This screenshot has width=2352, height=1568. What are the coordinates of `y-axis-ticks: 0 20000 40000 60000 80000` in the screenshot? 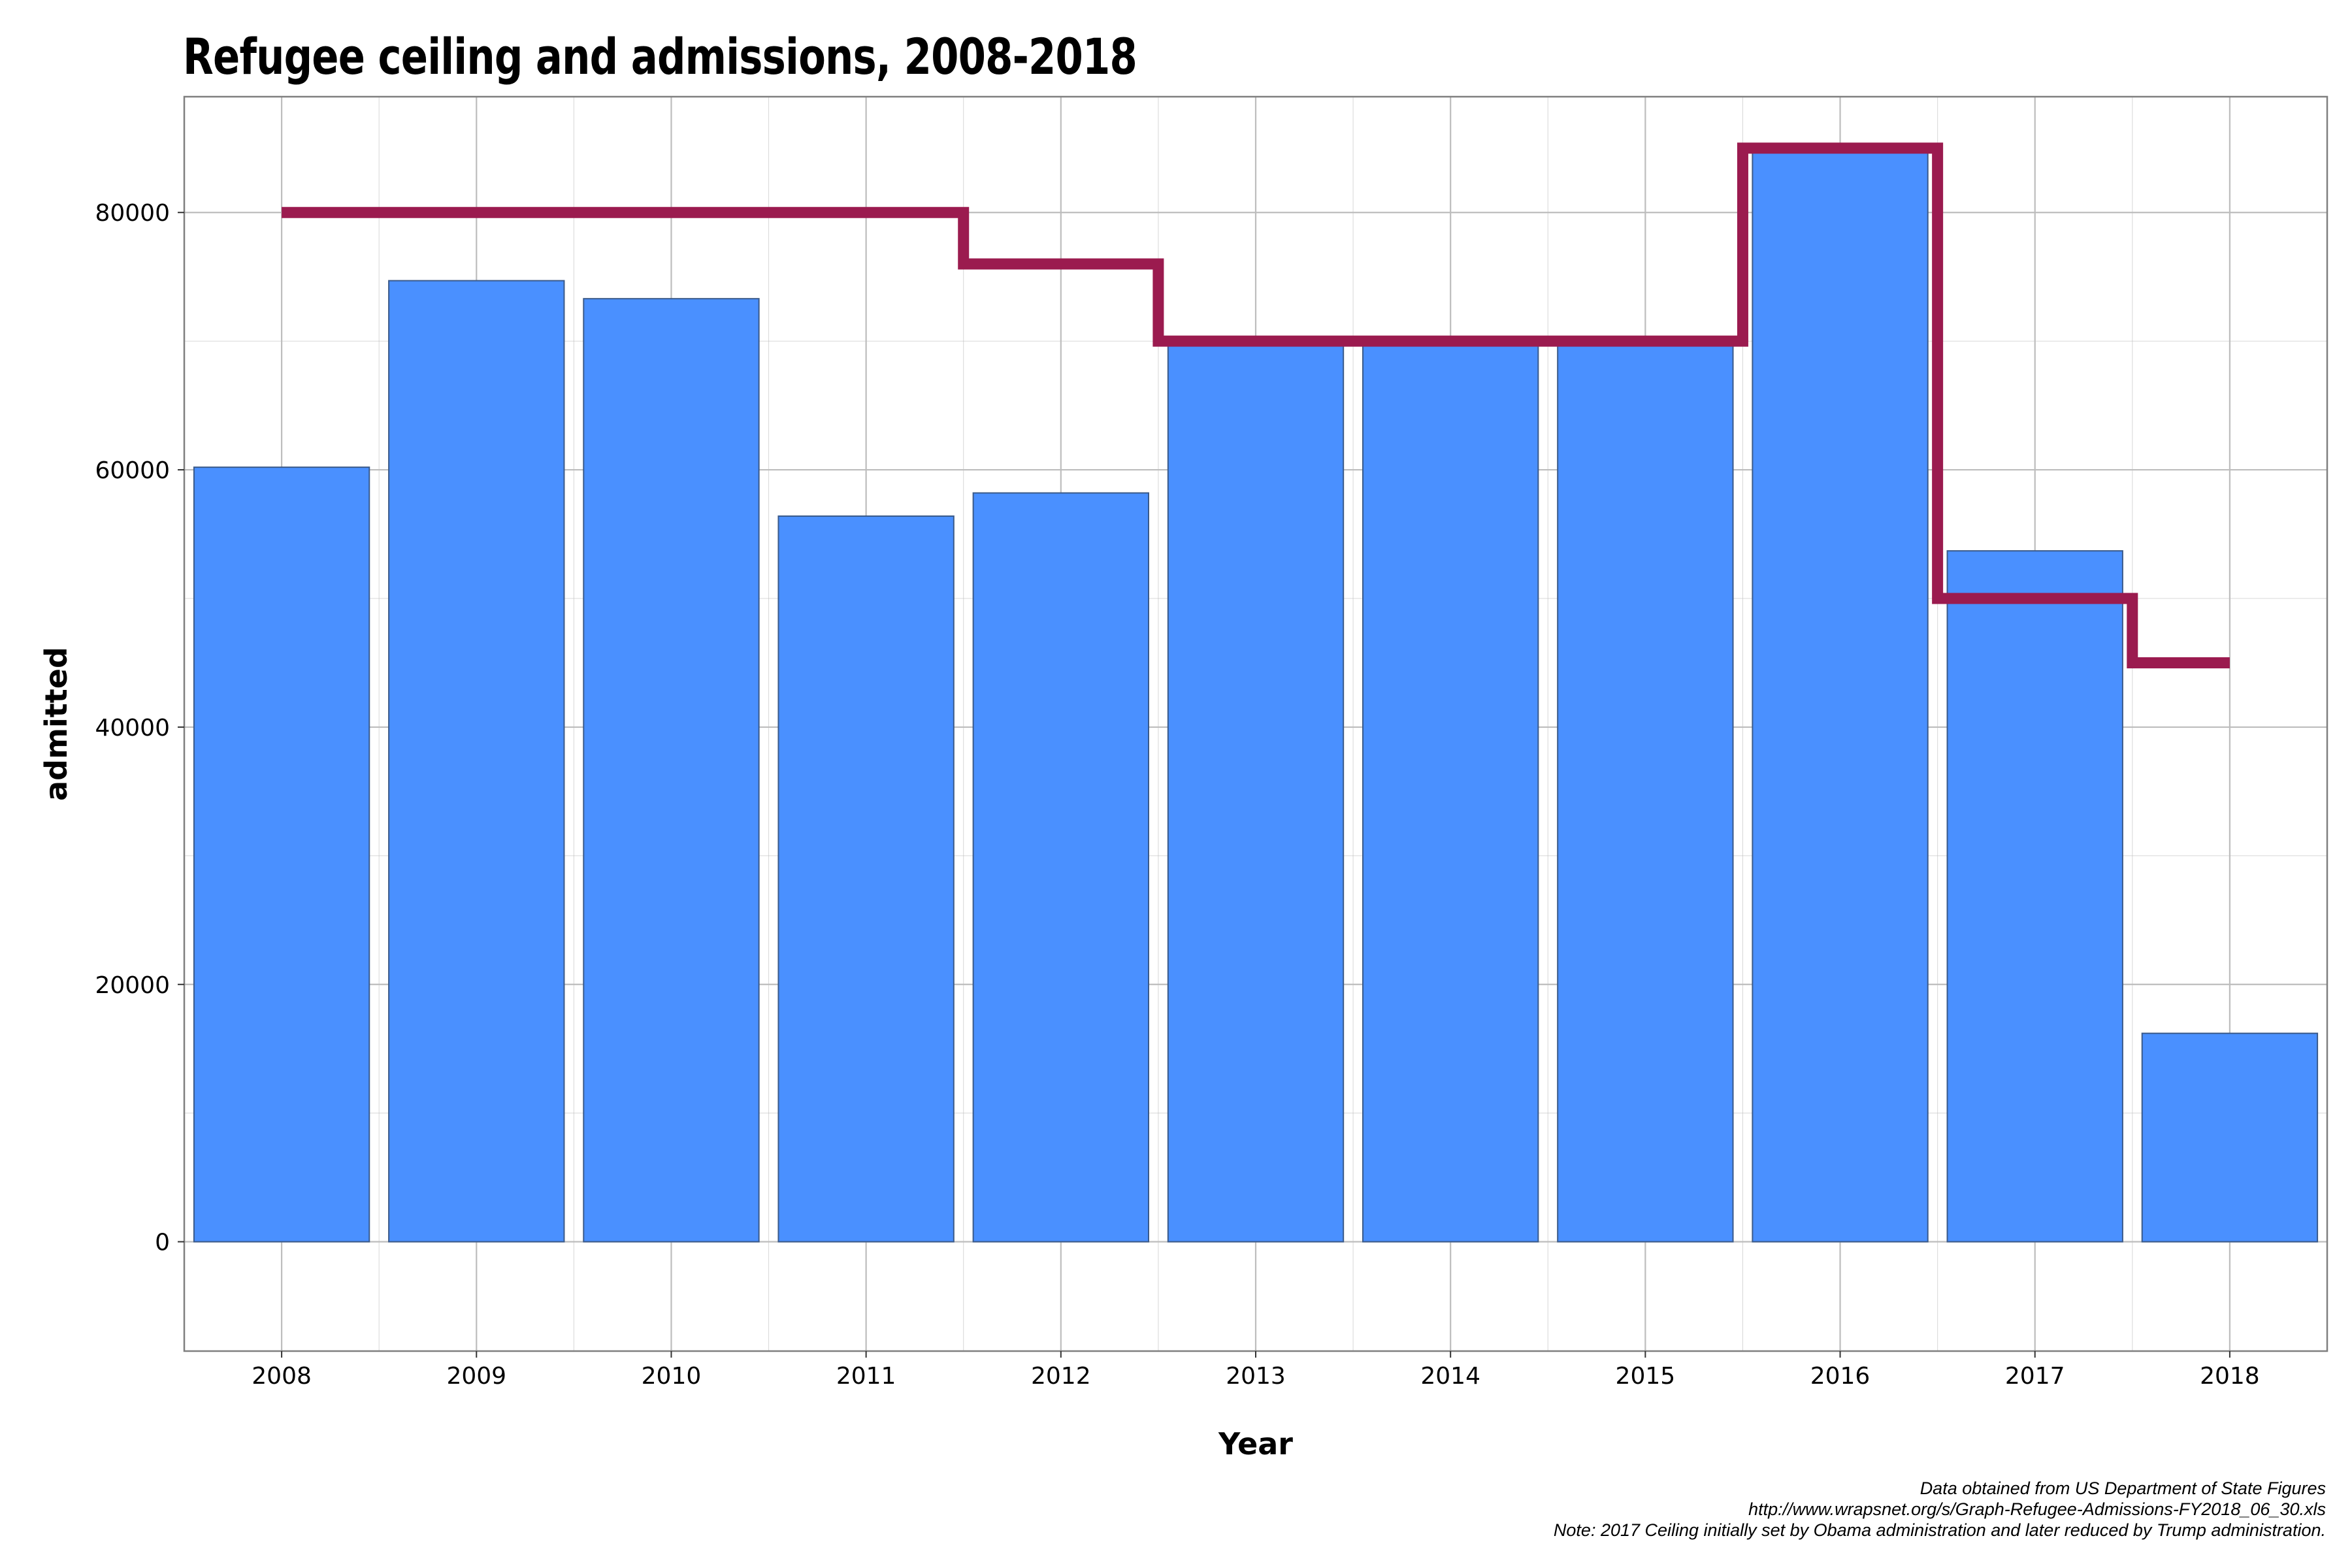 It's located at (139, 728).